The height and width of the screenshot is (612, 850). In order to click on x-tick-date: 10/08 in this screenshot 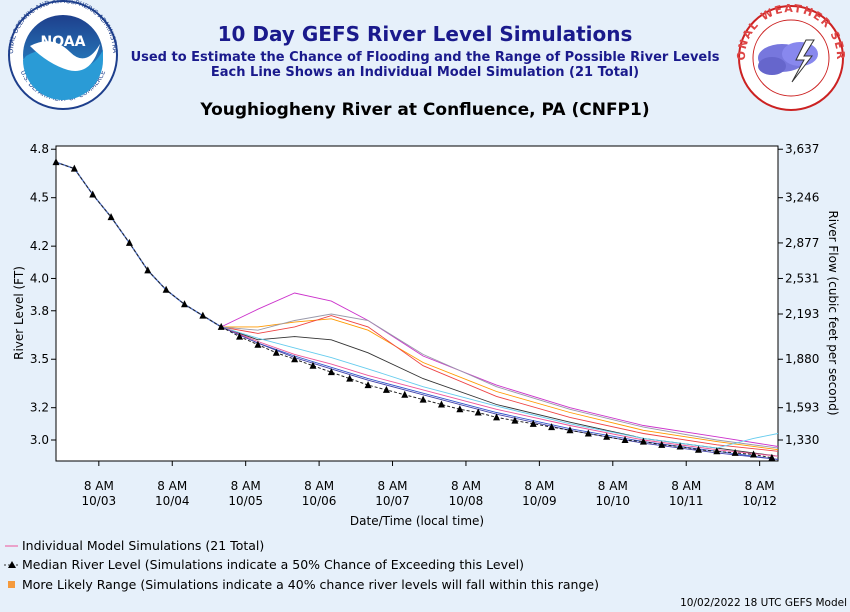, I will do `click(466, 501)`.